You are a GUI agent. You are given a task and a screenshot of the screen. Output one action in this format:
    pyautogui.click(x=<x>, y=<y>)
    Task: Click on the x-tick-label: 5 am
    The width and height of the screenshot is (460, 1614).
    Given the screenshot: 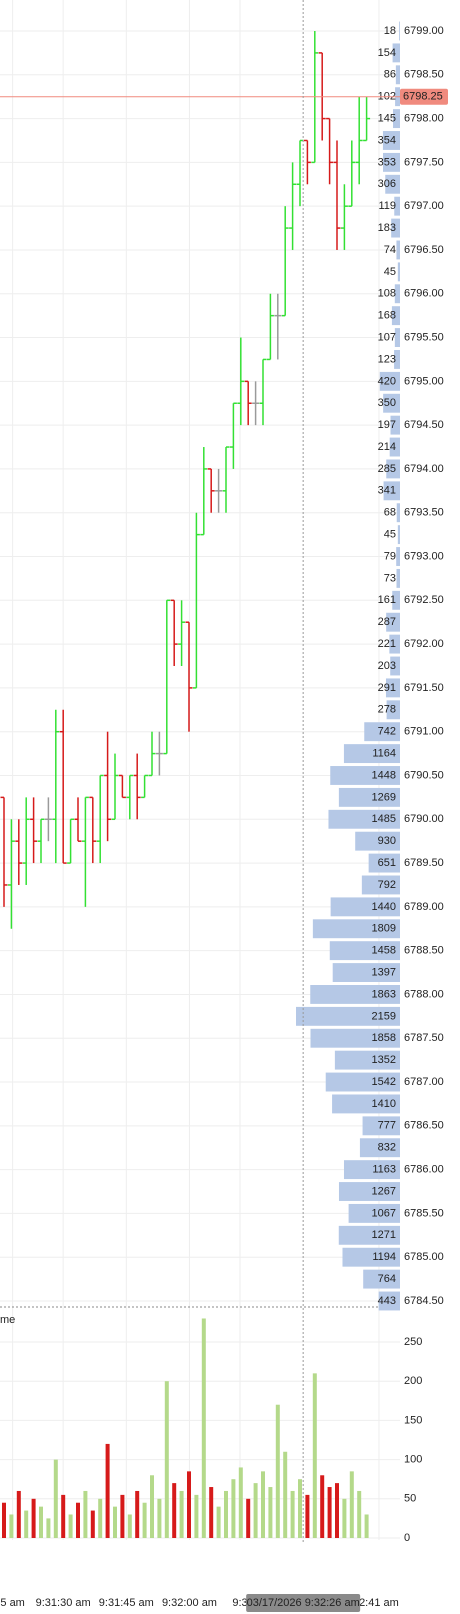 What is the action you would take?
    pyautogui.click(x=12, y=1603)
    